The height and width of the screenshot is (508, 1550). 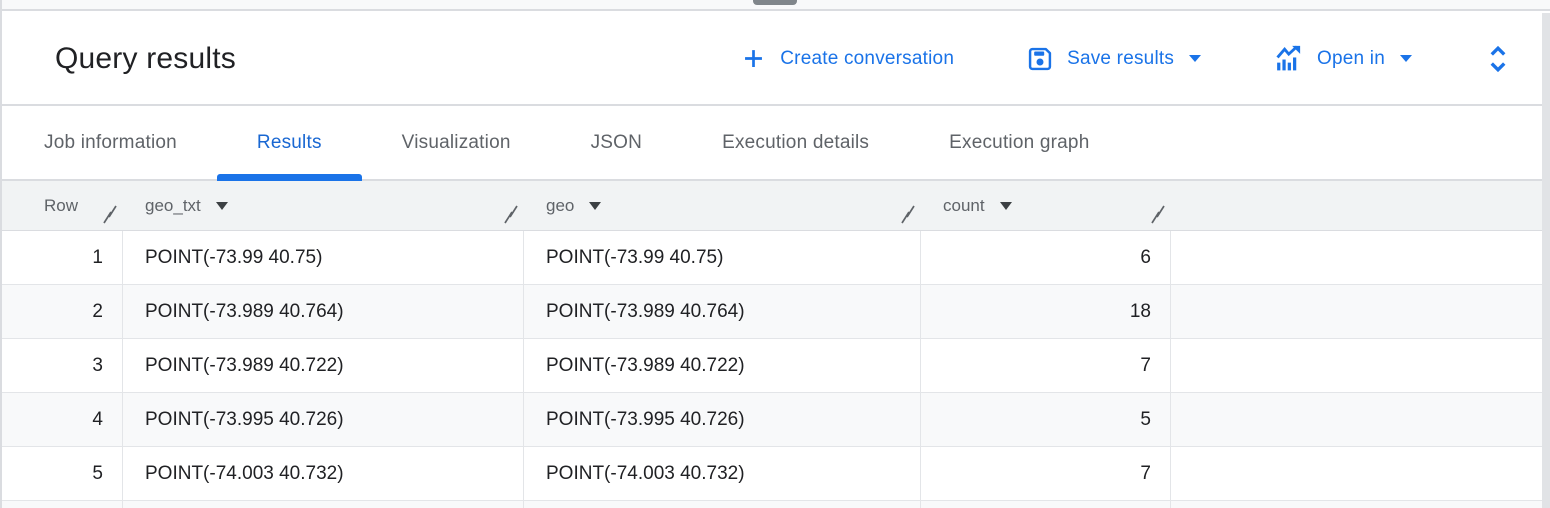 I want to click on row-number-cell: 1, so click(x=61, y=258).